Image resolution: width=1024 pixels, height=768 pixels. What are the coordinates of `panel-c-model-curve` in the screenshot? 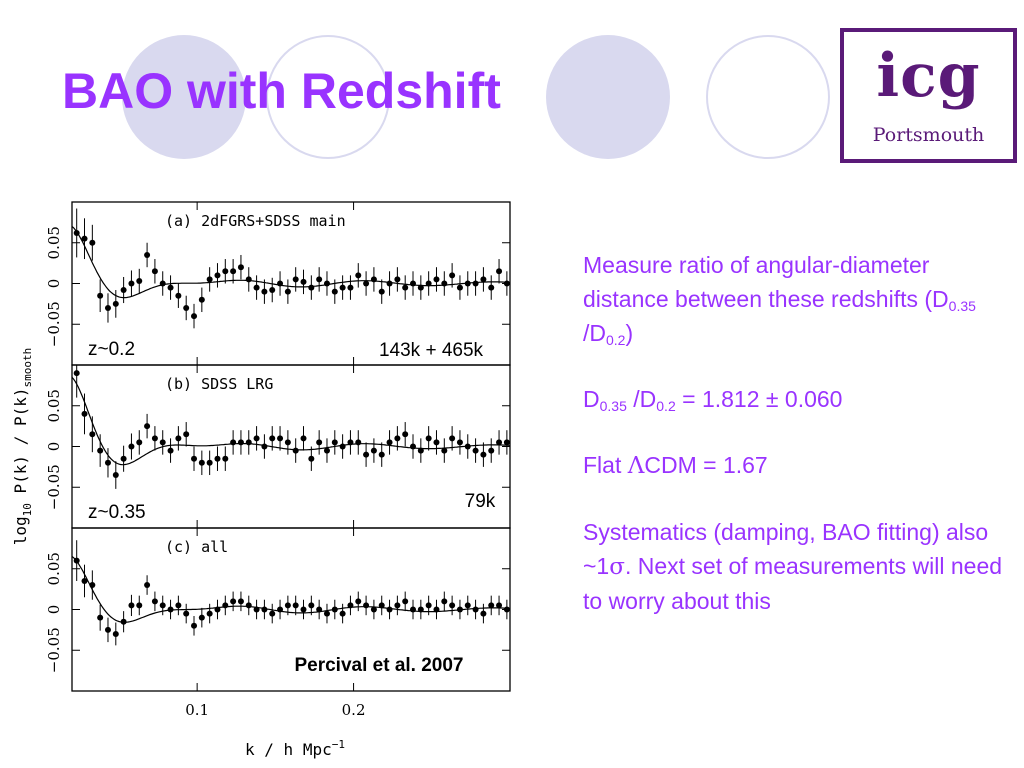 It's located at (290, 589).